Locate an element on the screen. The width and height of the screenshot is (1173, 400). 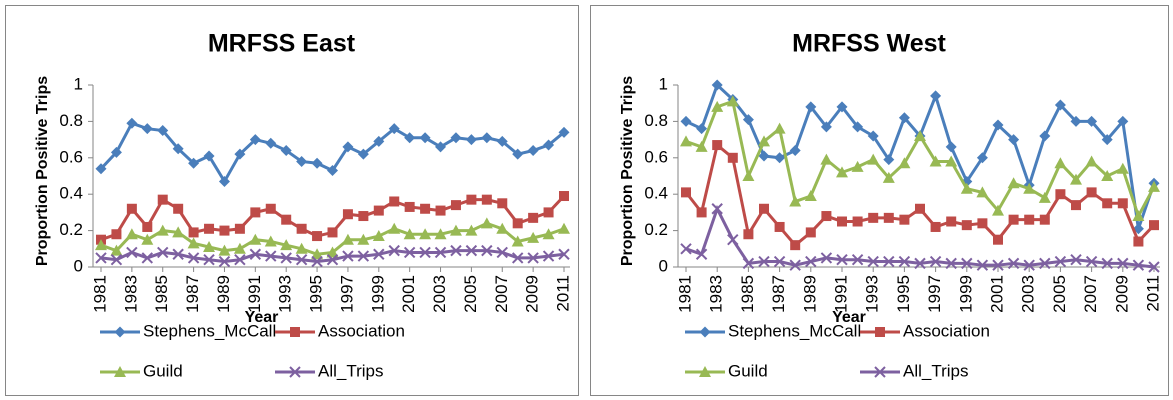
legend-label: Guild is located at coordinates (748, 370).